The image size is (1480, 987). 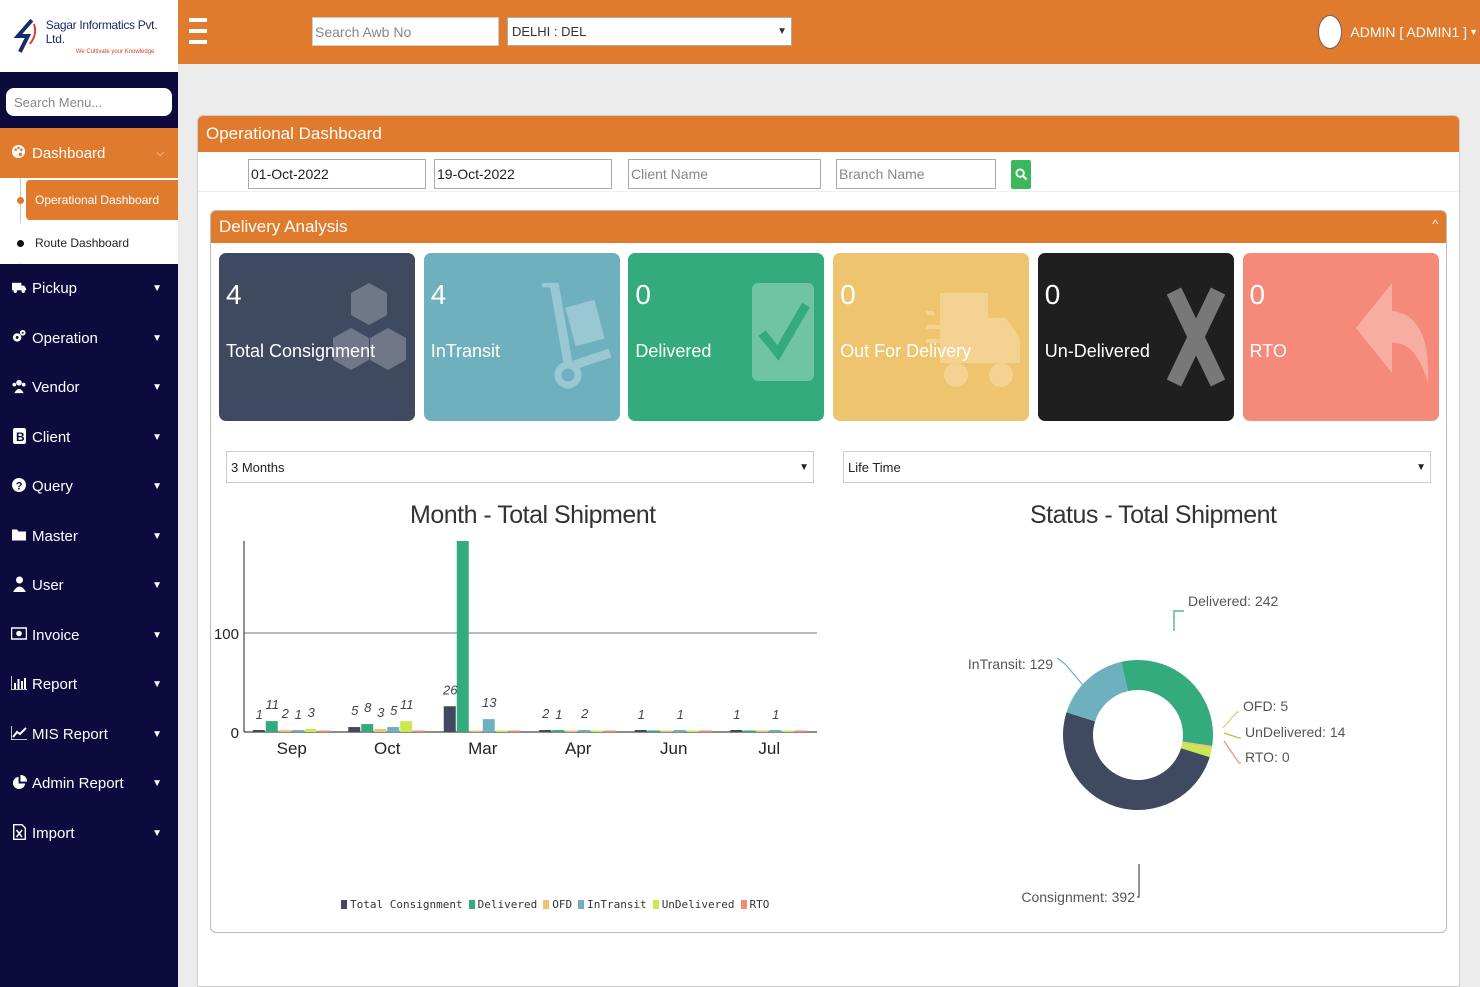 I want to click on bar-ofd-jul, so click(x=762, y=731).